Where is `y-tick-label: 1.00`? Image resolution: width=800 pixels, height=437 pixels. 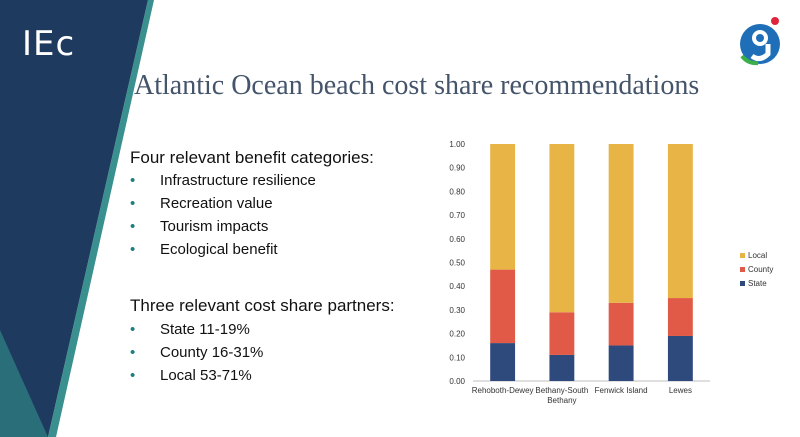
y-tick-label: 1.00 is located at coordinates (457, 144).